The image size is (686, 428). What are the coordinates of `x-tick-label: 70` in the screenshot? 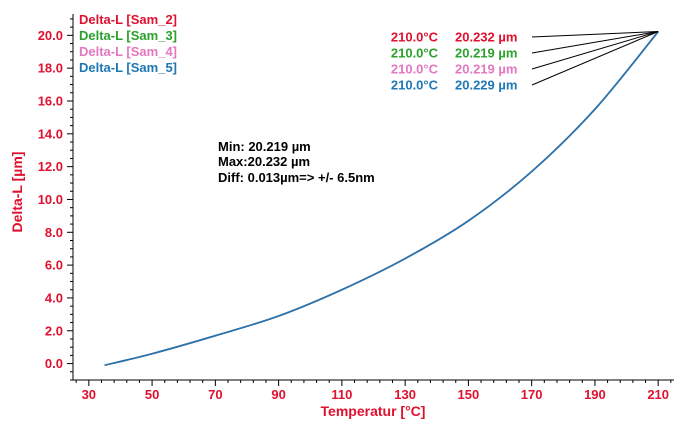 It's located at (215, 394).